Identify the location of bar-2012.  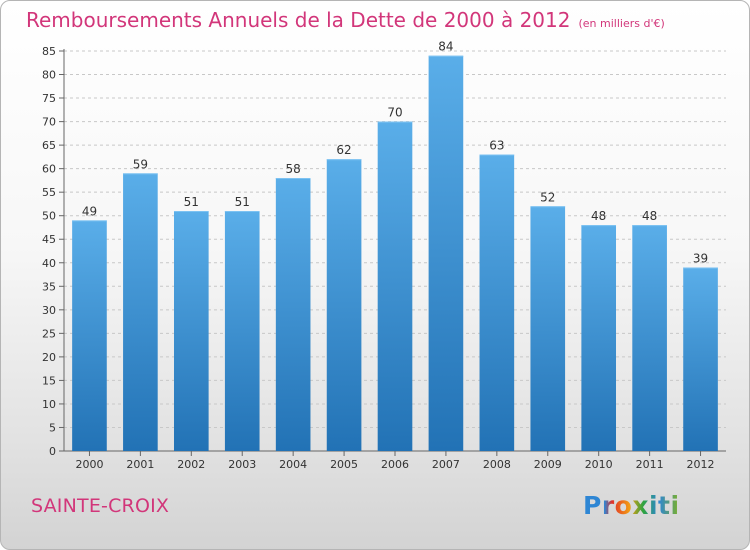
(700, 359).